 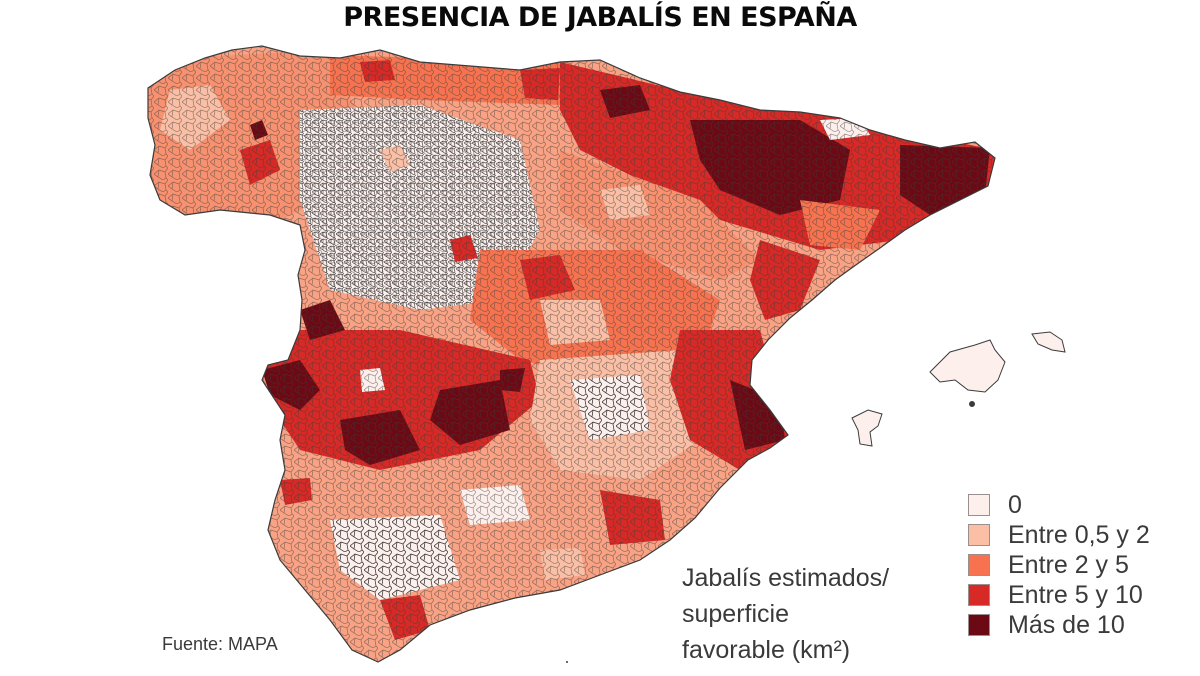 I want to click on unit-line-2: superficie, so click(x=735, y=614).